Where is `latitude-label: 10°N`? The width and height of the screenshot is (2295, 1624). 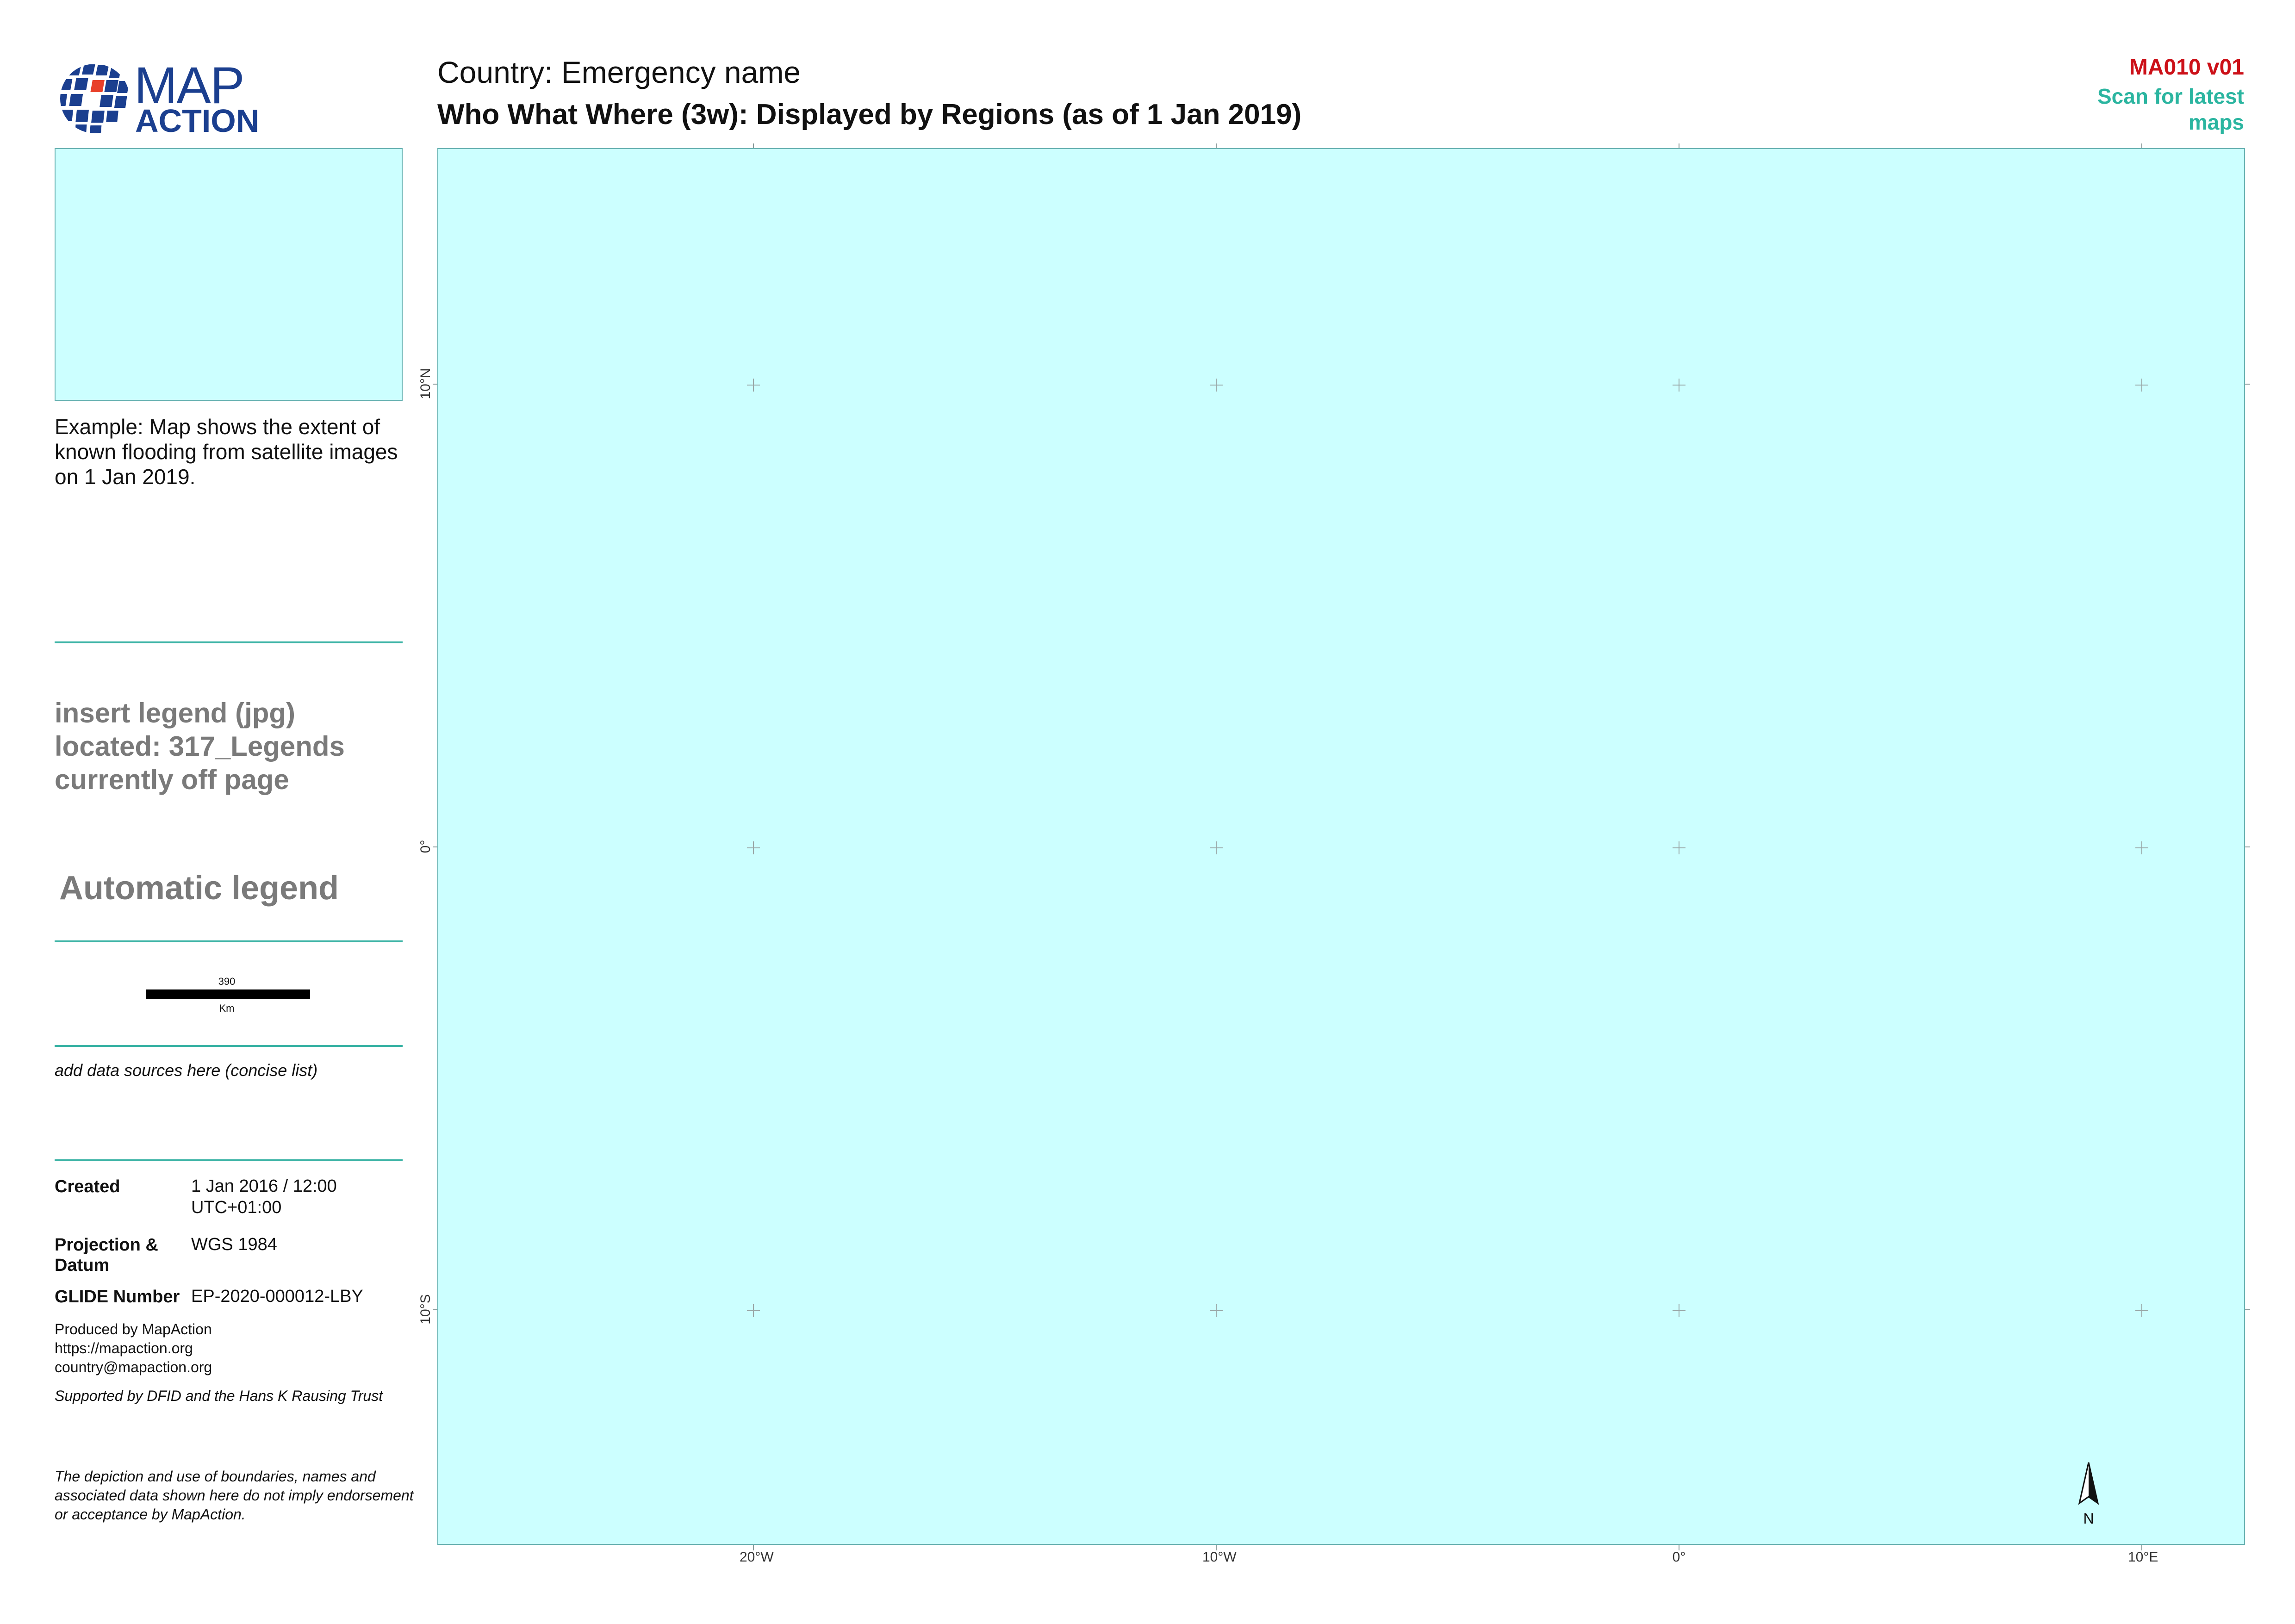 latitude-label: 10°N is located at coordinates (425, 383).